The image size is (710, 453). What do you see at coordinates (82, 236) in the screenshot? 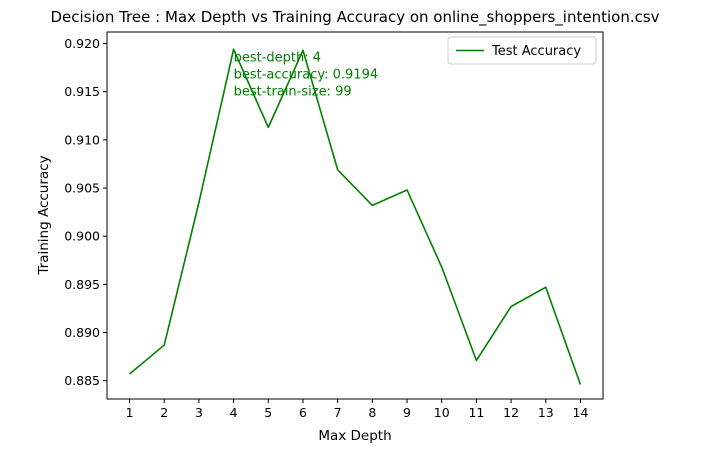
I see `y-tick-label: 0.900` at bounding box center [82, 236].